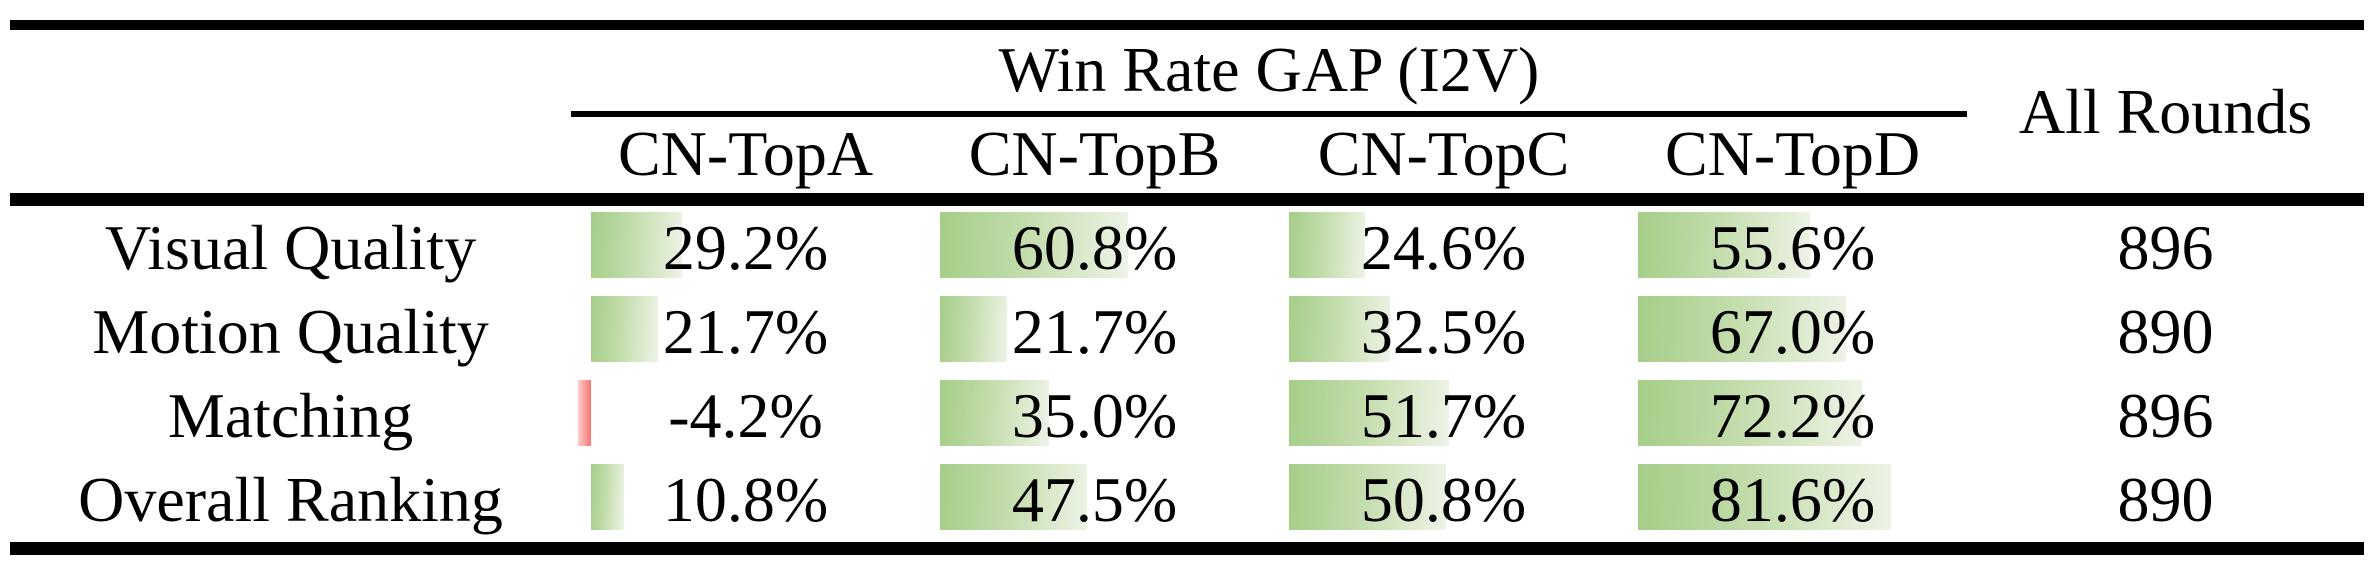 The height and width of the screenshot is (570, 2374). I want to click on cell-value: -4.2%, so click(745, 415).